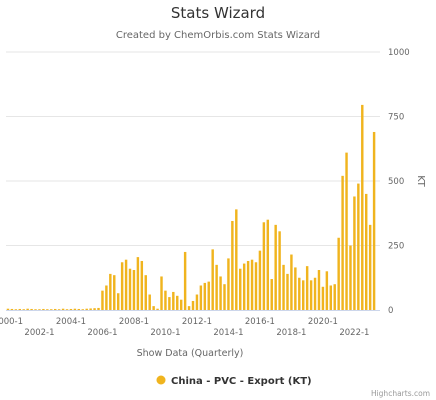  Describe the element at coordinates (153, 308) in the screenshot. I see `bar: 2009-2: 15` at that location.